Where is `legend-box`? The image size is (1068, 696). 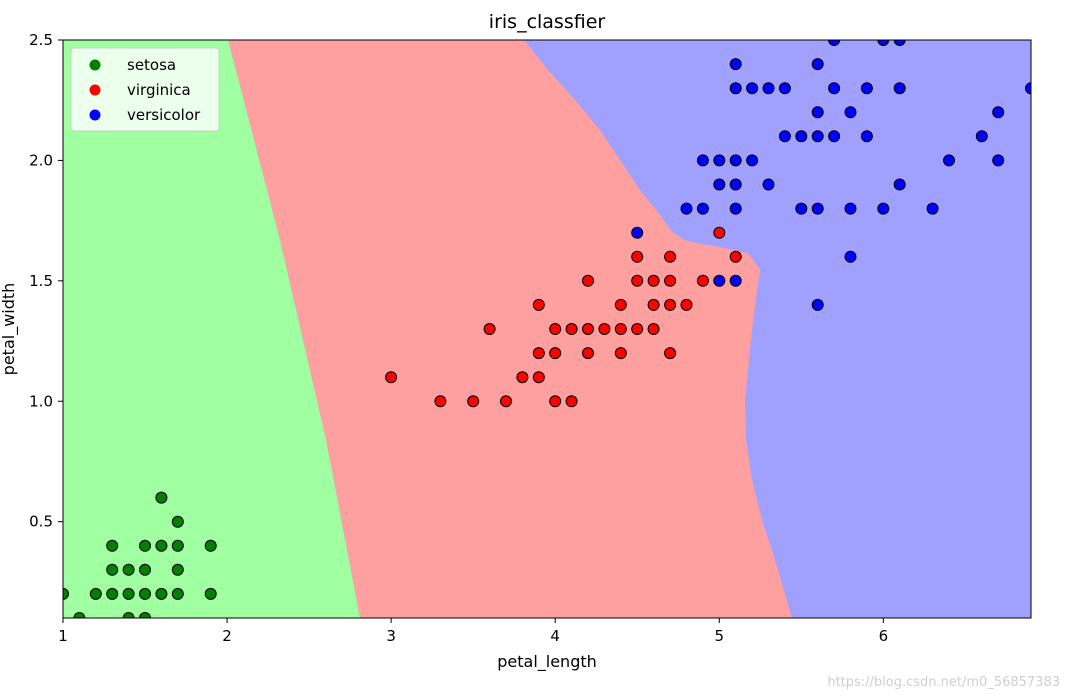 legend-box is located at coordinates (145, 89).